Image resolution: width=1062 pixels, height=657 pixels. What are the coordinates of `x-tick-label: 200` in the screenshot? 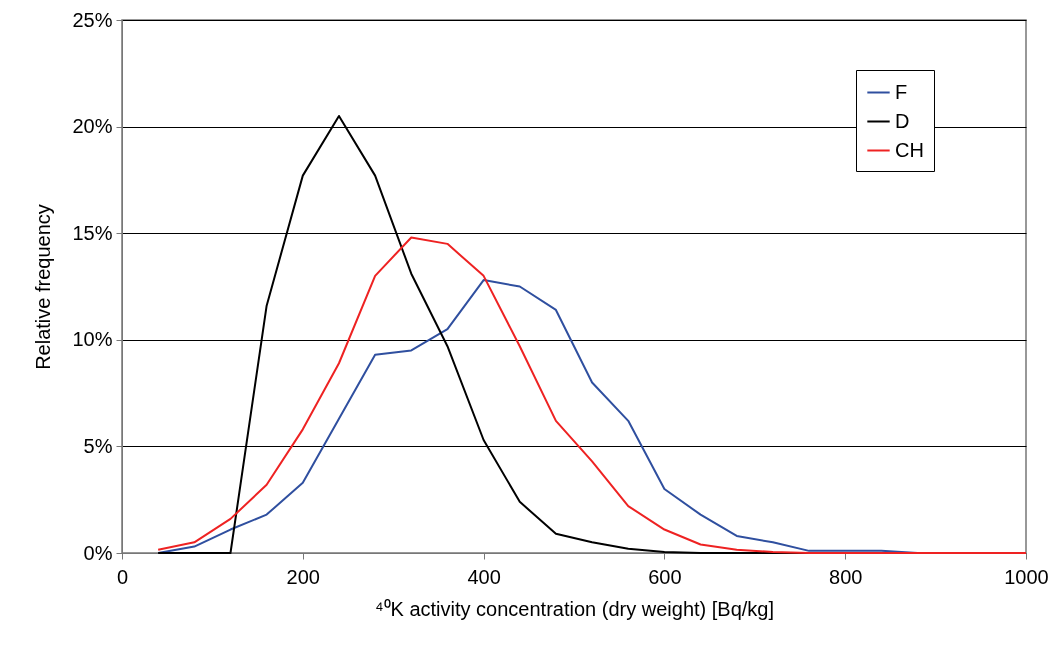 It's located at (303, 576).